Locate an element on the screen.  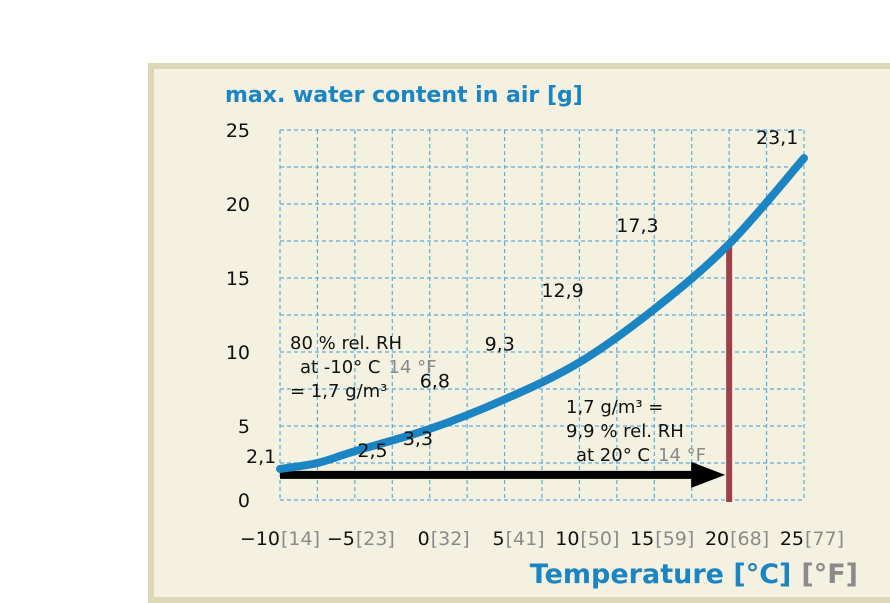
x-tick-label: 5[41] is located at coordinates (518, 539).